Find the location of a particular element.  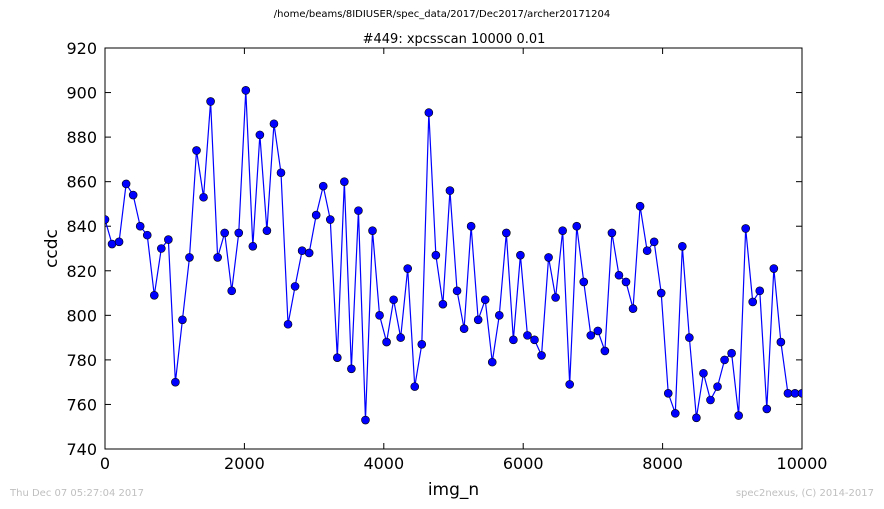

x-tick-label: 0 is located at coordinates (105, 463).